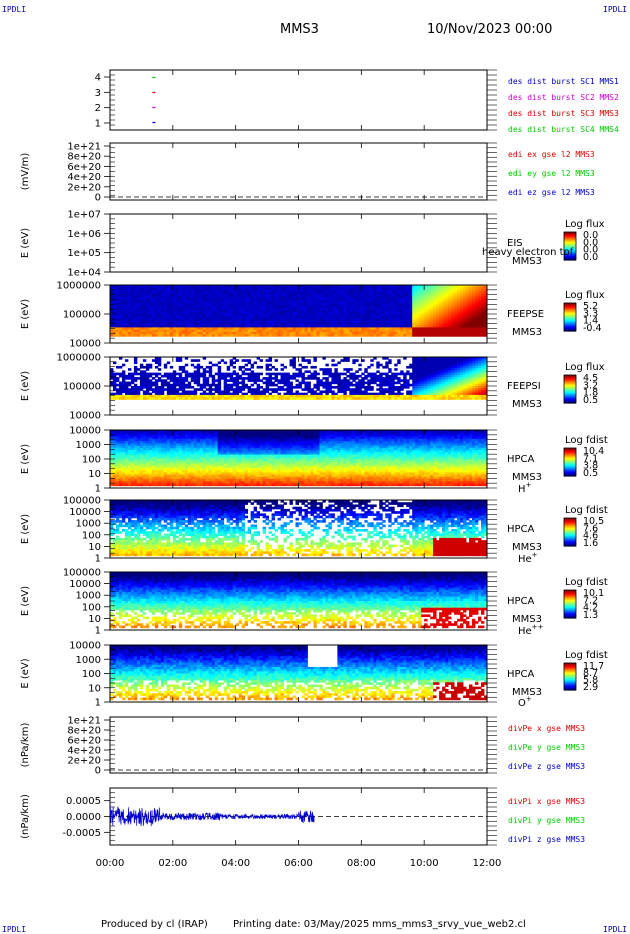 This screenshot has height=934, width=630. Describe the element at coordinates (98, 93) in the screenshot. I see `y-tick-label-burst: 3` at that location.